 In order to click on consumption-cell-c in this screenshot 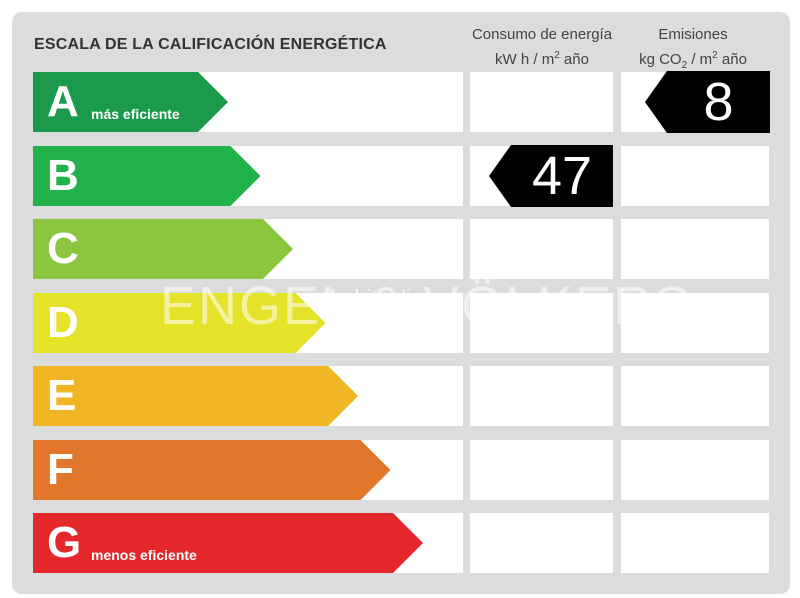, I will do `click(541, 249)`.